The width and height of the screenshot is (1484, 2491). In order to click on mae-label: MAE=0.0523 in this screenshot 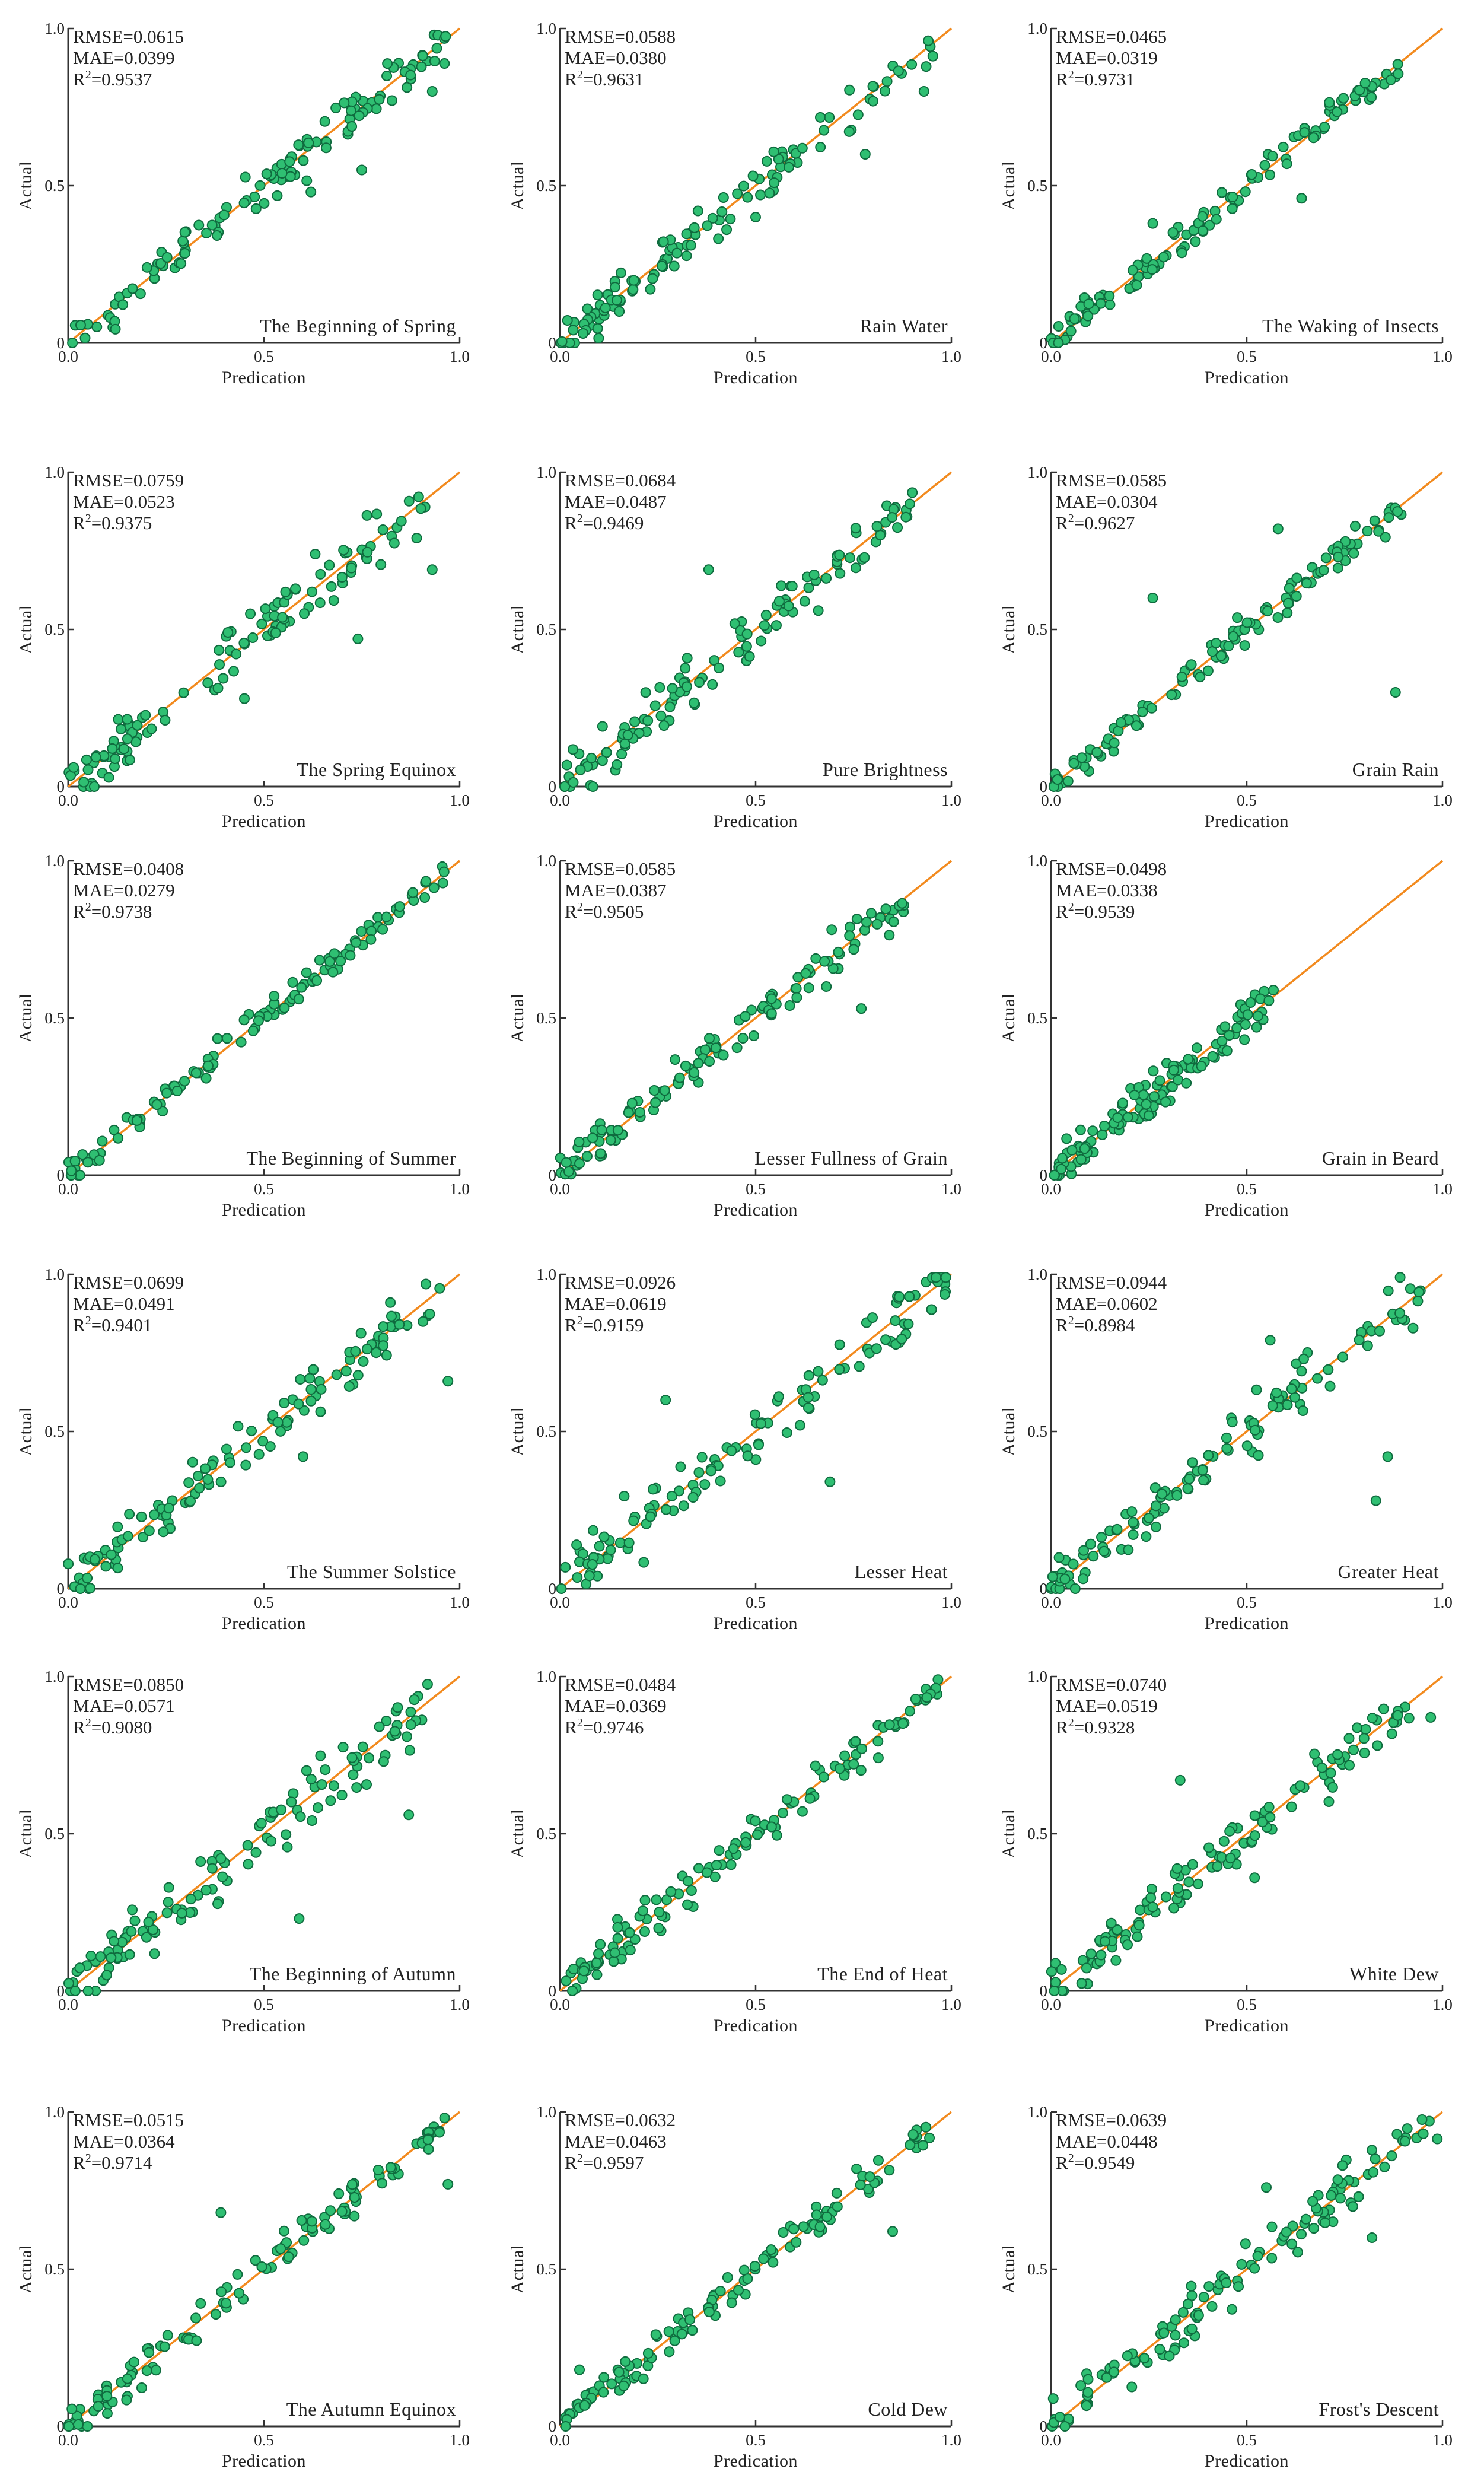, I will do `click(124, 501)`.